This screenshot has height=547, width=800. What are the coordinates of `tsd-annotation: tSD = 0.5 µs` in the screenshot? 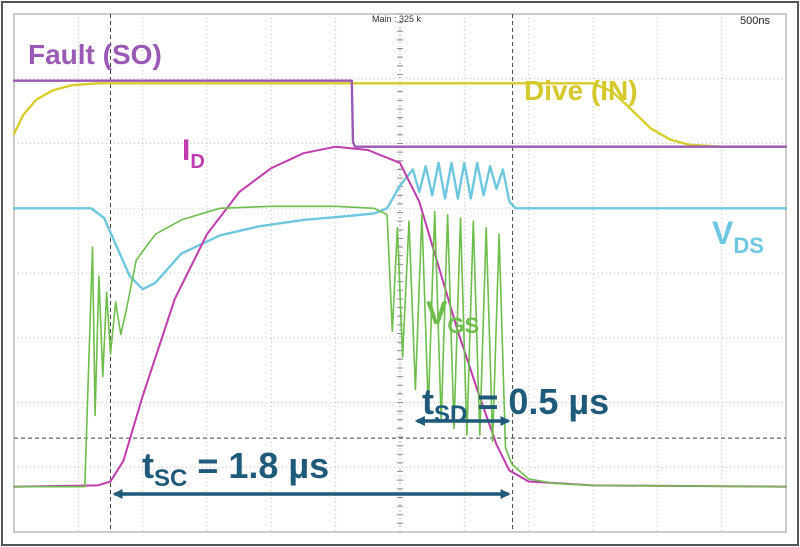 It's located at (515, 404).